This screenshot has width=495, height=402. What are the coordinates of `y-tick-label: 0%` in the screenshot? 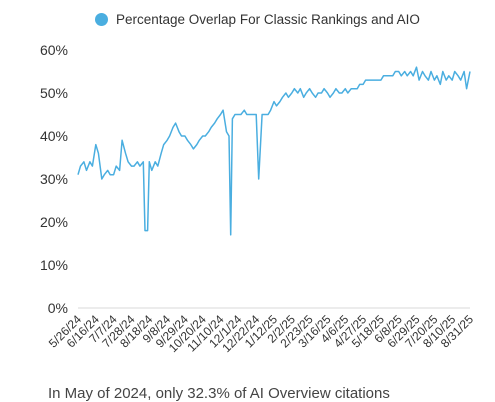 It's located at (58, 308).